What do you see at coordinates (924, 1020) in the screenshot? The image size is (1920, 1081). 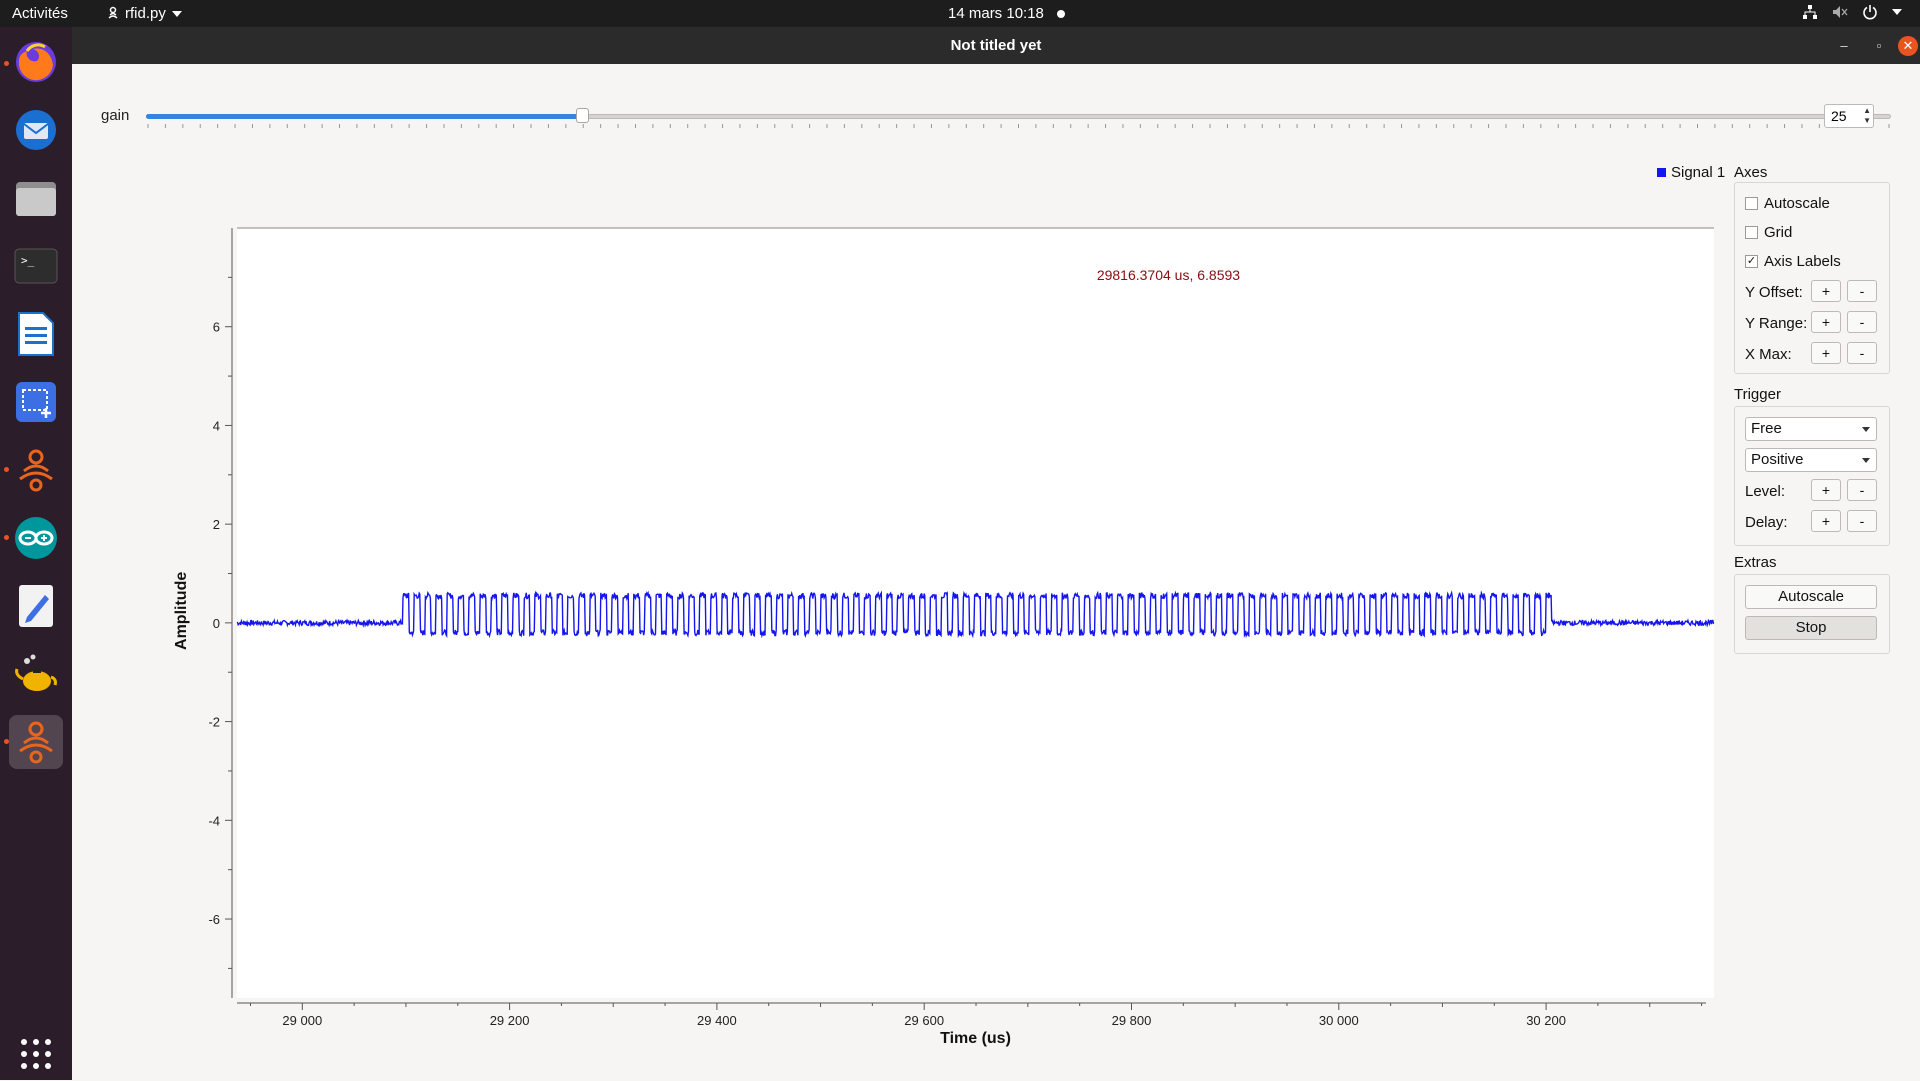 I see `x-tick-label: 29 600` at bounding box center [924, 1020].